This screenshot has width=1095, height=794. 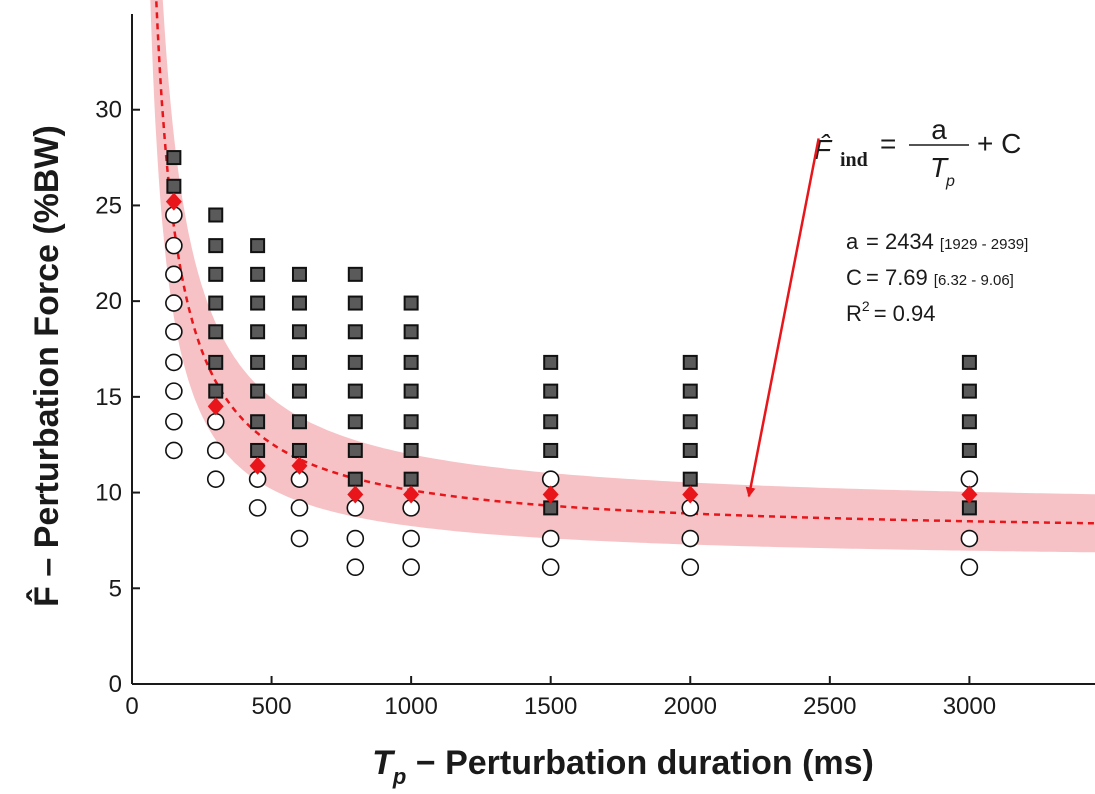 What do you see at coordinates (108, 205) in the screenshot?
I see `y-tick-label: 25` at bounding box center [108, 205].